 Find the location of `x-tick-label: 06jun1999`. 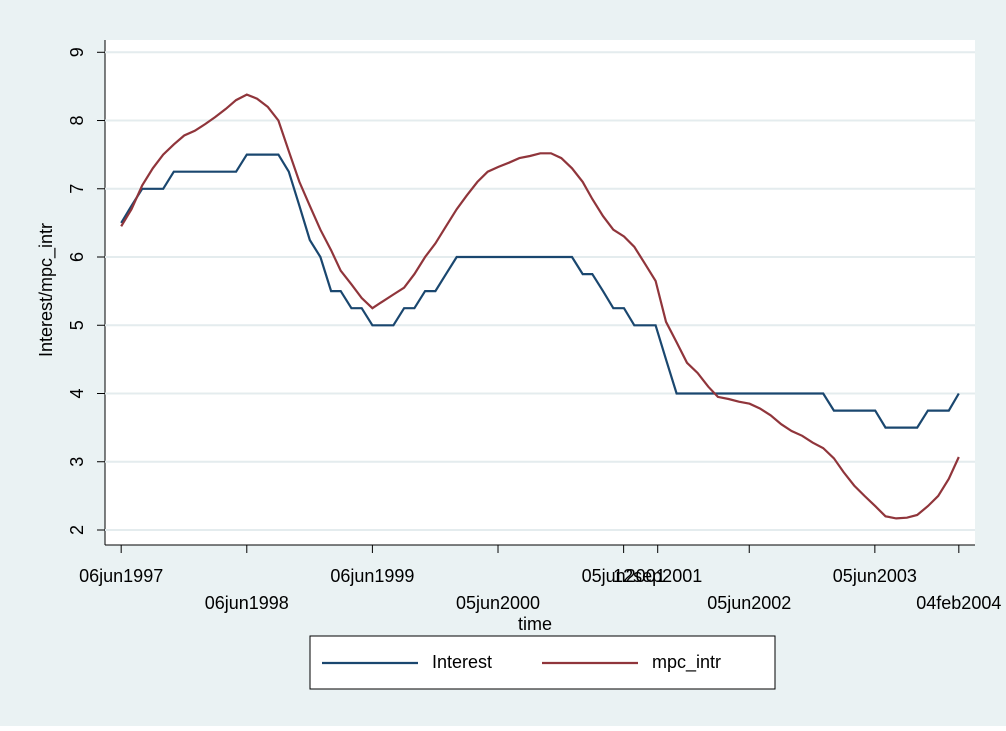

x-tick-label: 06jun1999 is located at coordinates (372, 576).